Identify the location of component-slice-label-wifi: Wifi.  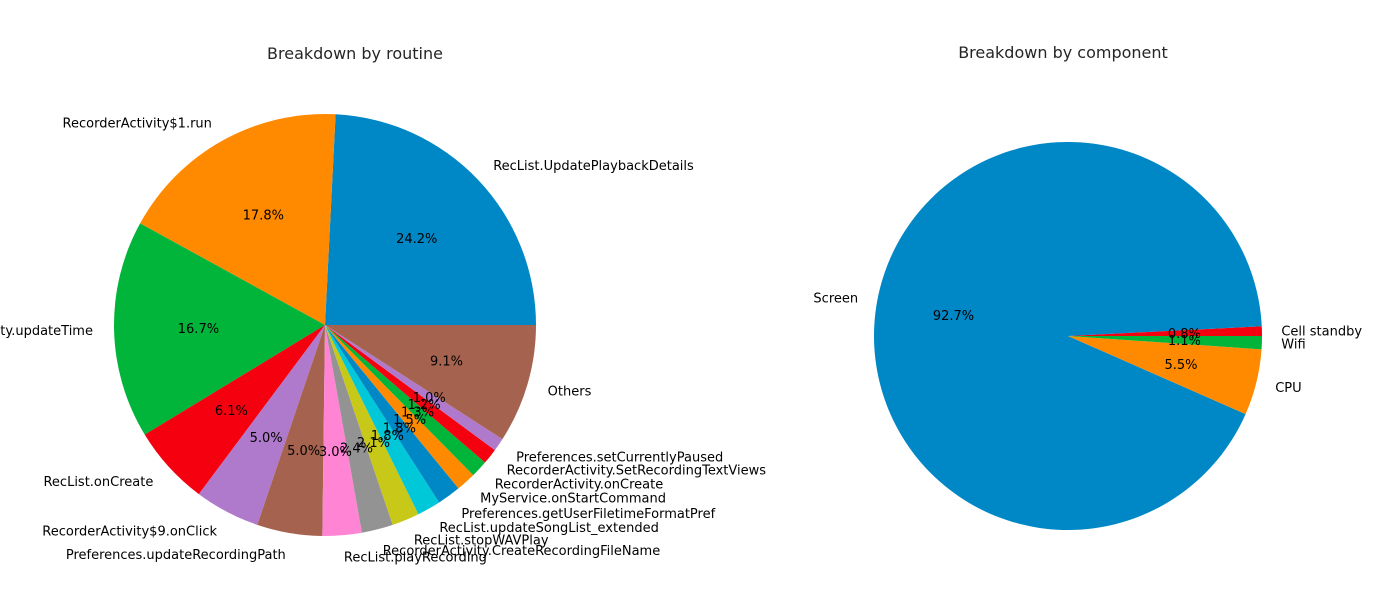
(1293, 344).